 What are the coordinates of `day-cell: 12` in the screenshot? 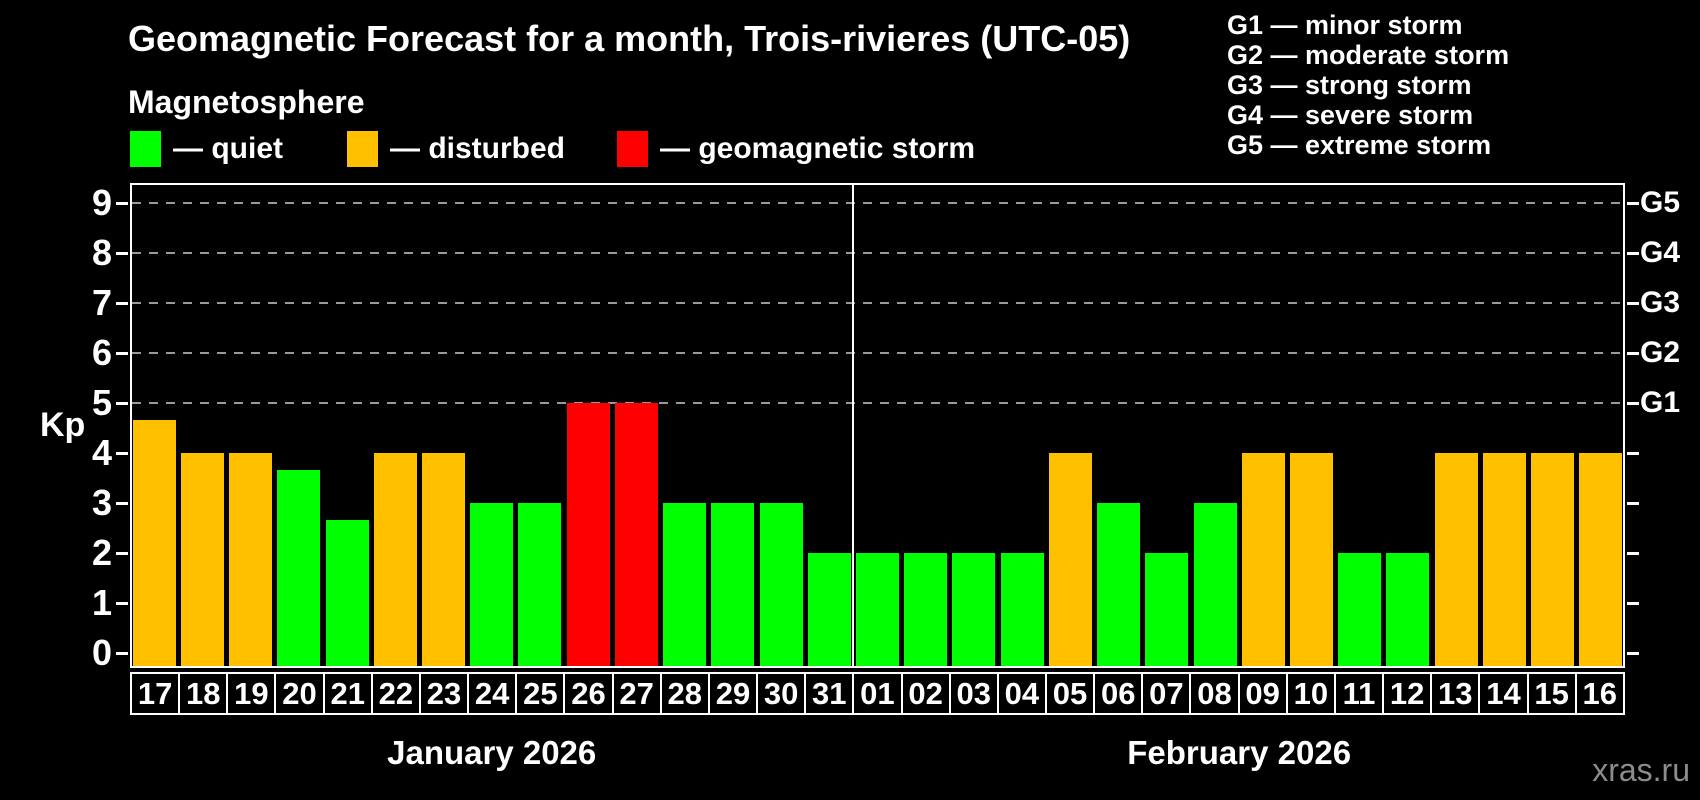 It's located at (1407, 693).